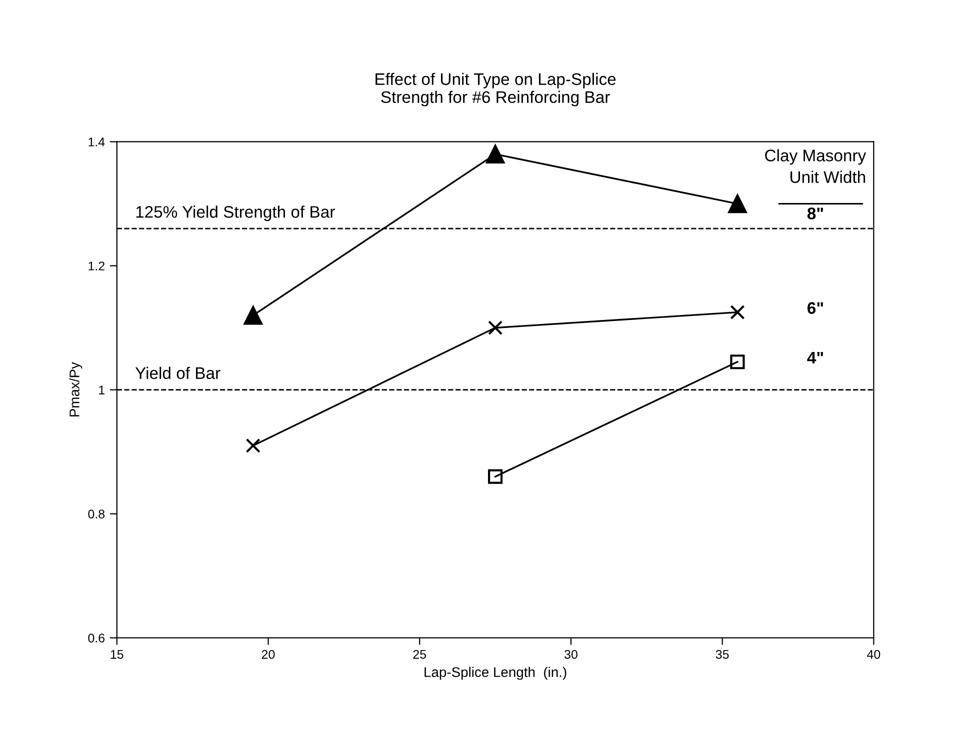 The image size is (958, 746). I want to click on y-tick-label: 0.8, so click(96, 514).